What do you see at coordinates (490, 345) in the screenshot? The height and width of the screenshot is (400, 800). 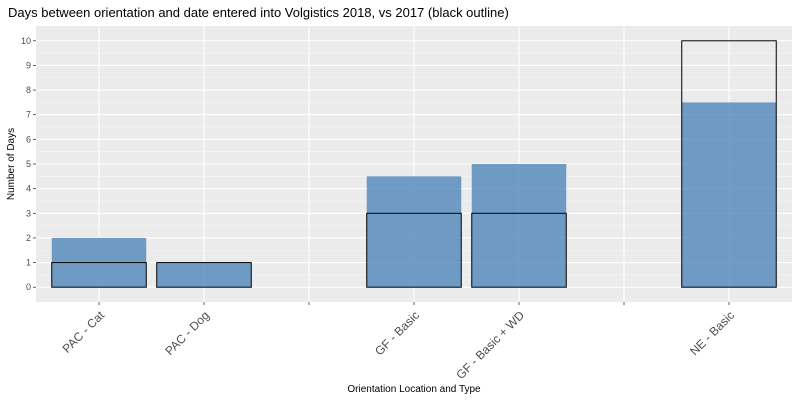 I see `x-tick-label: GF - Basic + WD` at bounding box center [490, 345].